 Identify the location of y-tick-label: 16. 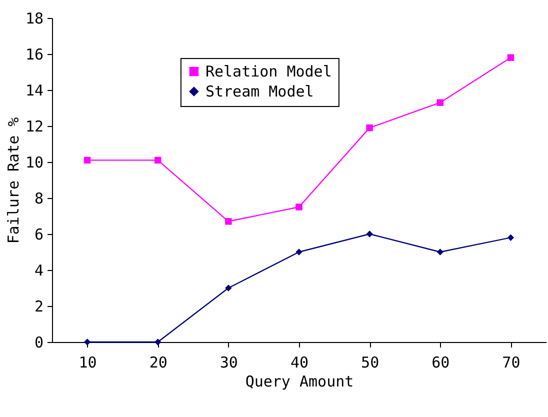
(34, 55).